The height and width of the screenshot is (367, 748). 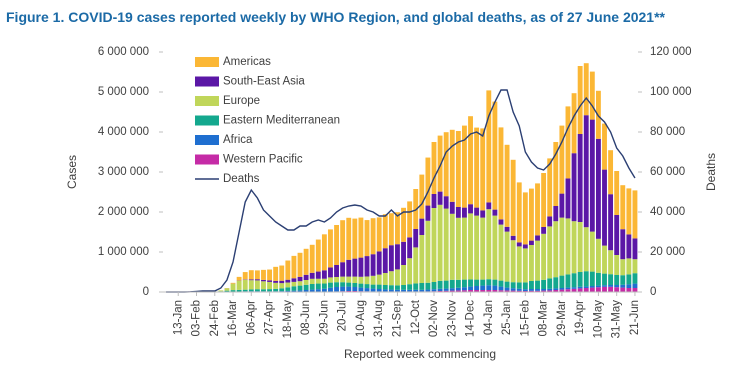 I want to click on x-tick-label: 18-May, so click(x=288, y=319).